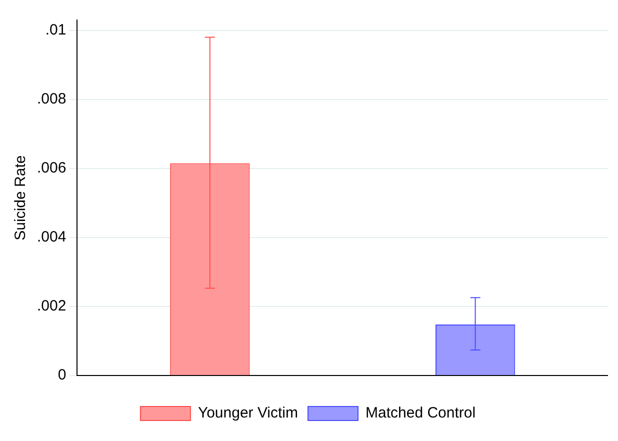  I want to click on y-tick-label: .002, so click(51, 306).